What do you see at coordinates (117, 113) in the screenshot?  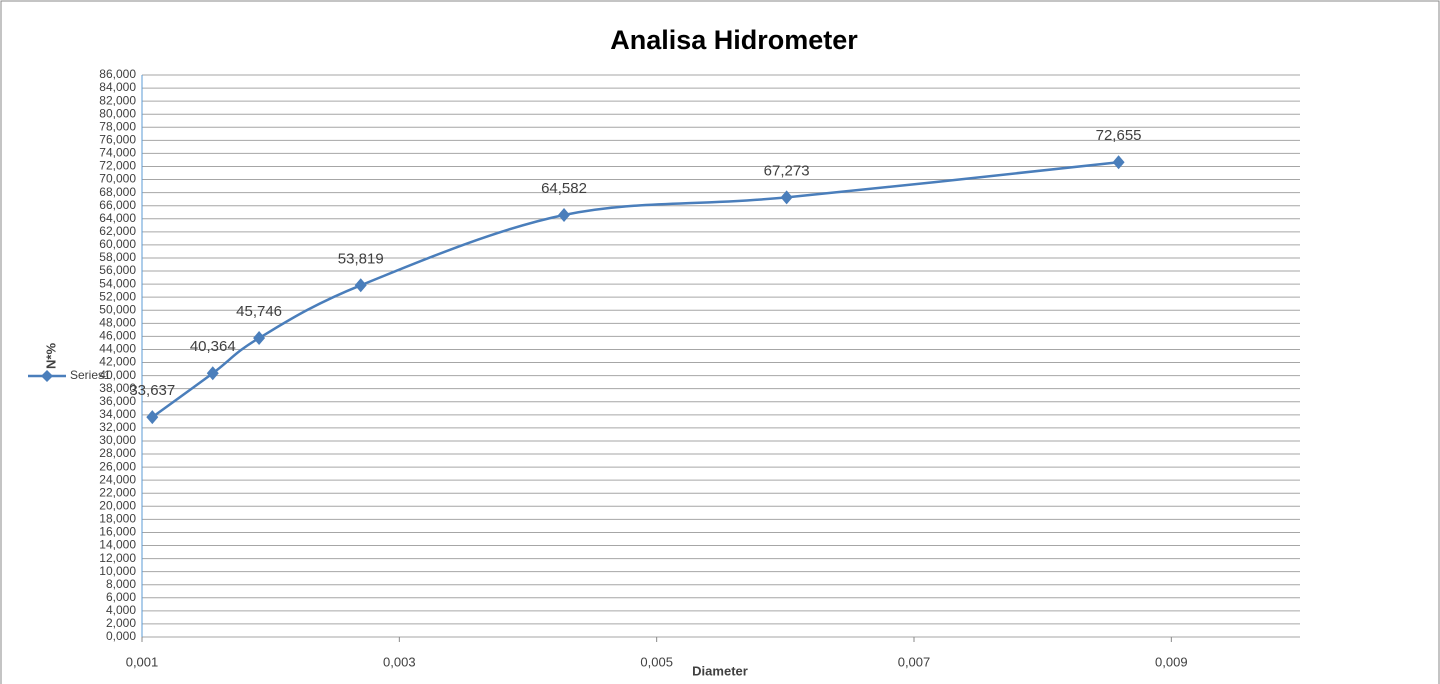 I see `y-tick-label: 80,000` at bounding box center [117, 113].